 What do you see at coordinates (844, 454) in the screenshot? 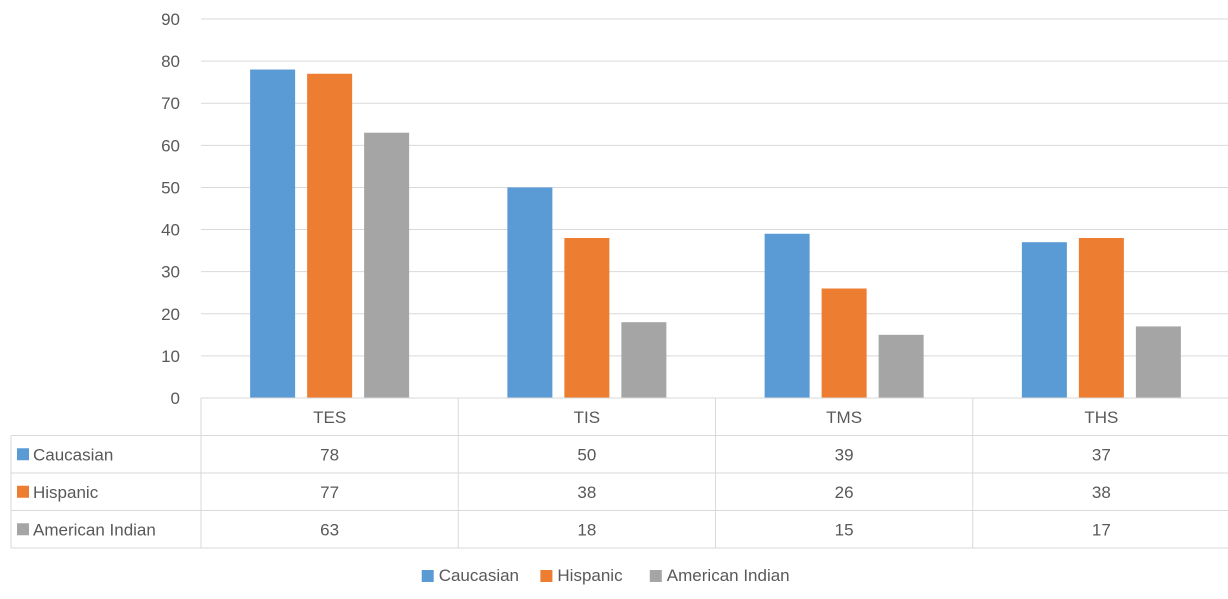
I see `data-value: 39` at bounding box center [844, 454].